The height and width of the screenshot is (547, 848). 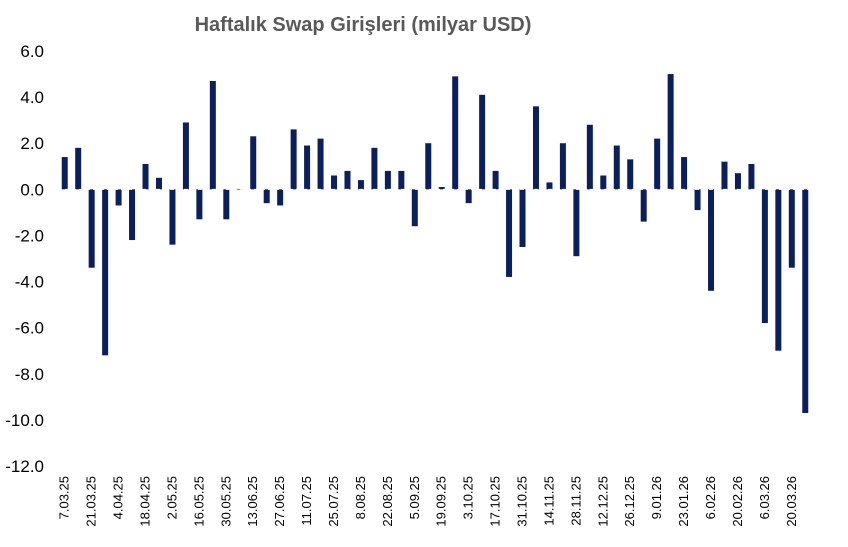 What do you see at coordinates (24, 420) in the screenshot?
I see `y-tick-label: -10.0` at bounding box center [24, 420].